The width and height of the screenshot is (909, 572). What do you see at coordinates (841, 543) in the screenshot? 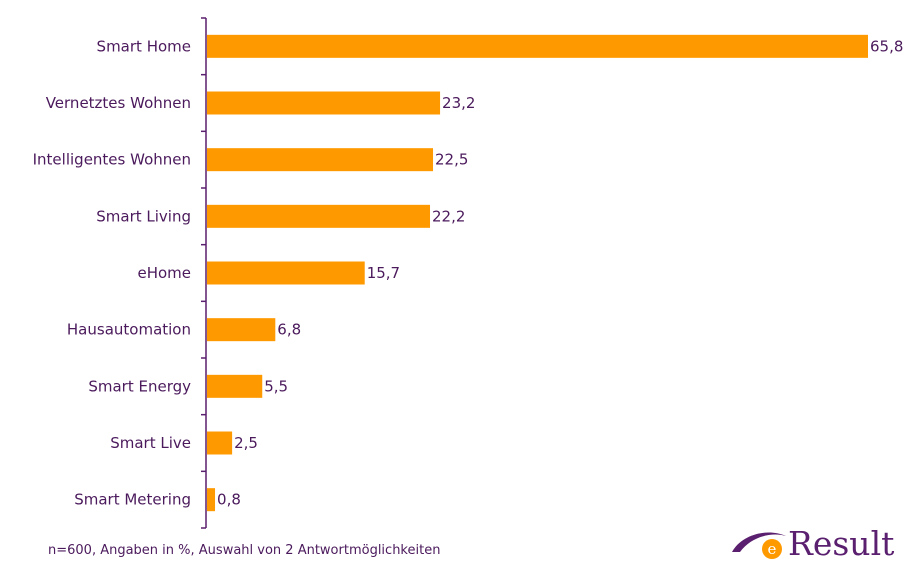
I see `result-logo-text: Result` at bounding box center [841, 543].